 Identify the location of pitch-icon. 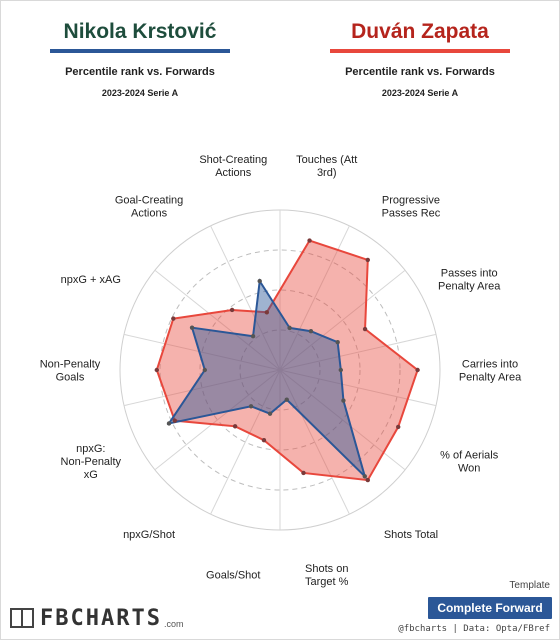
(22, 618).